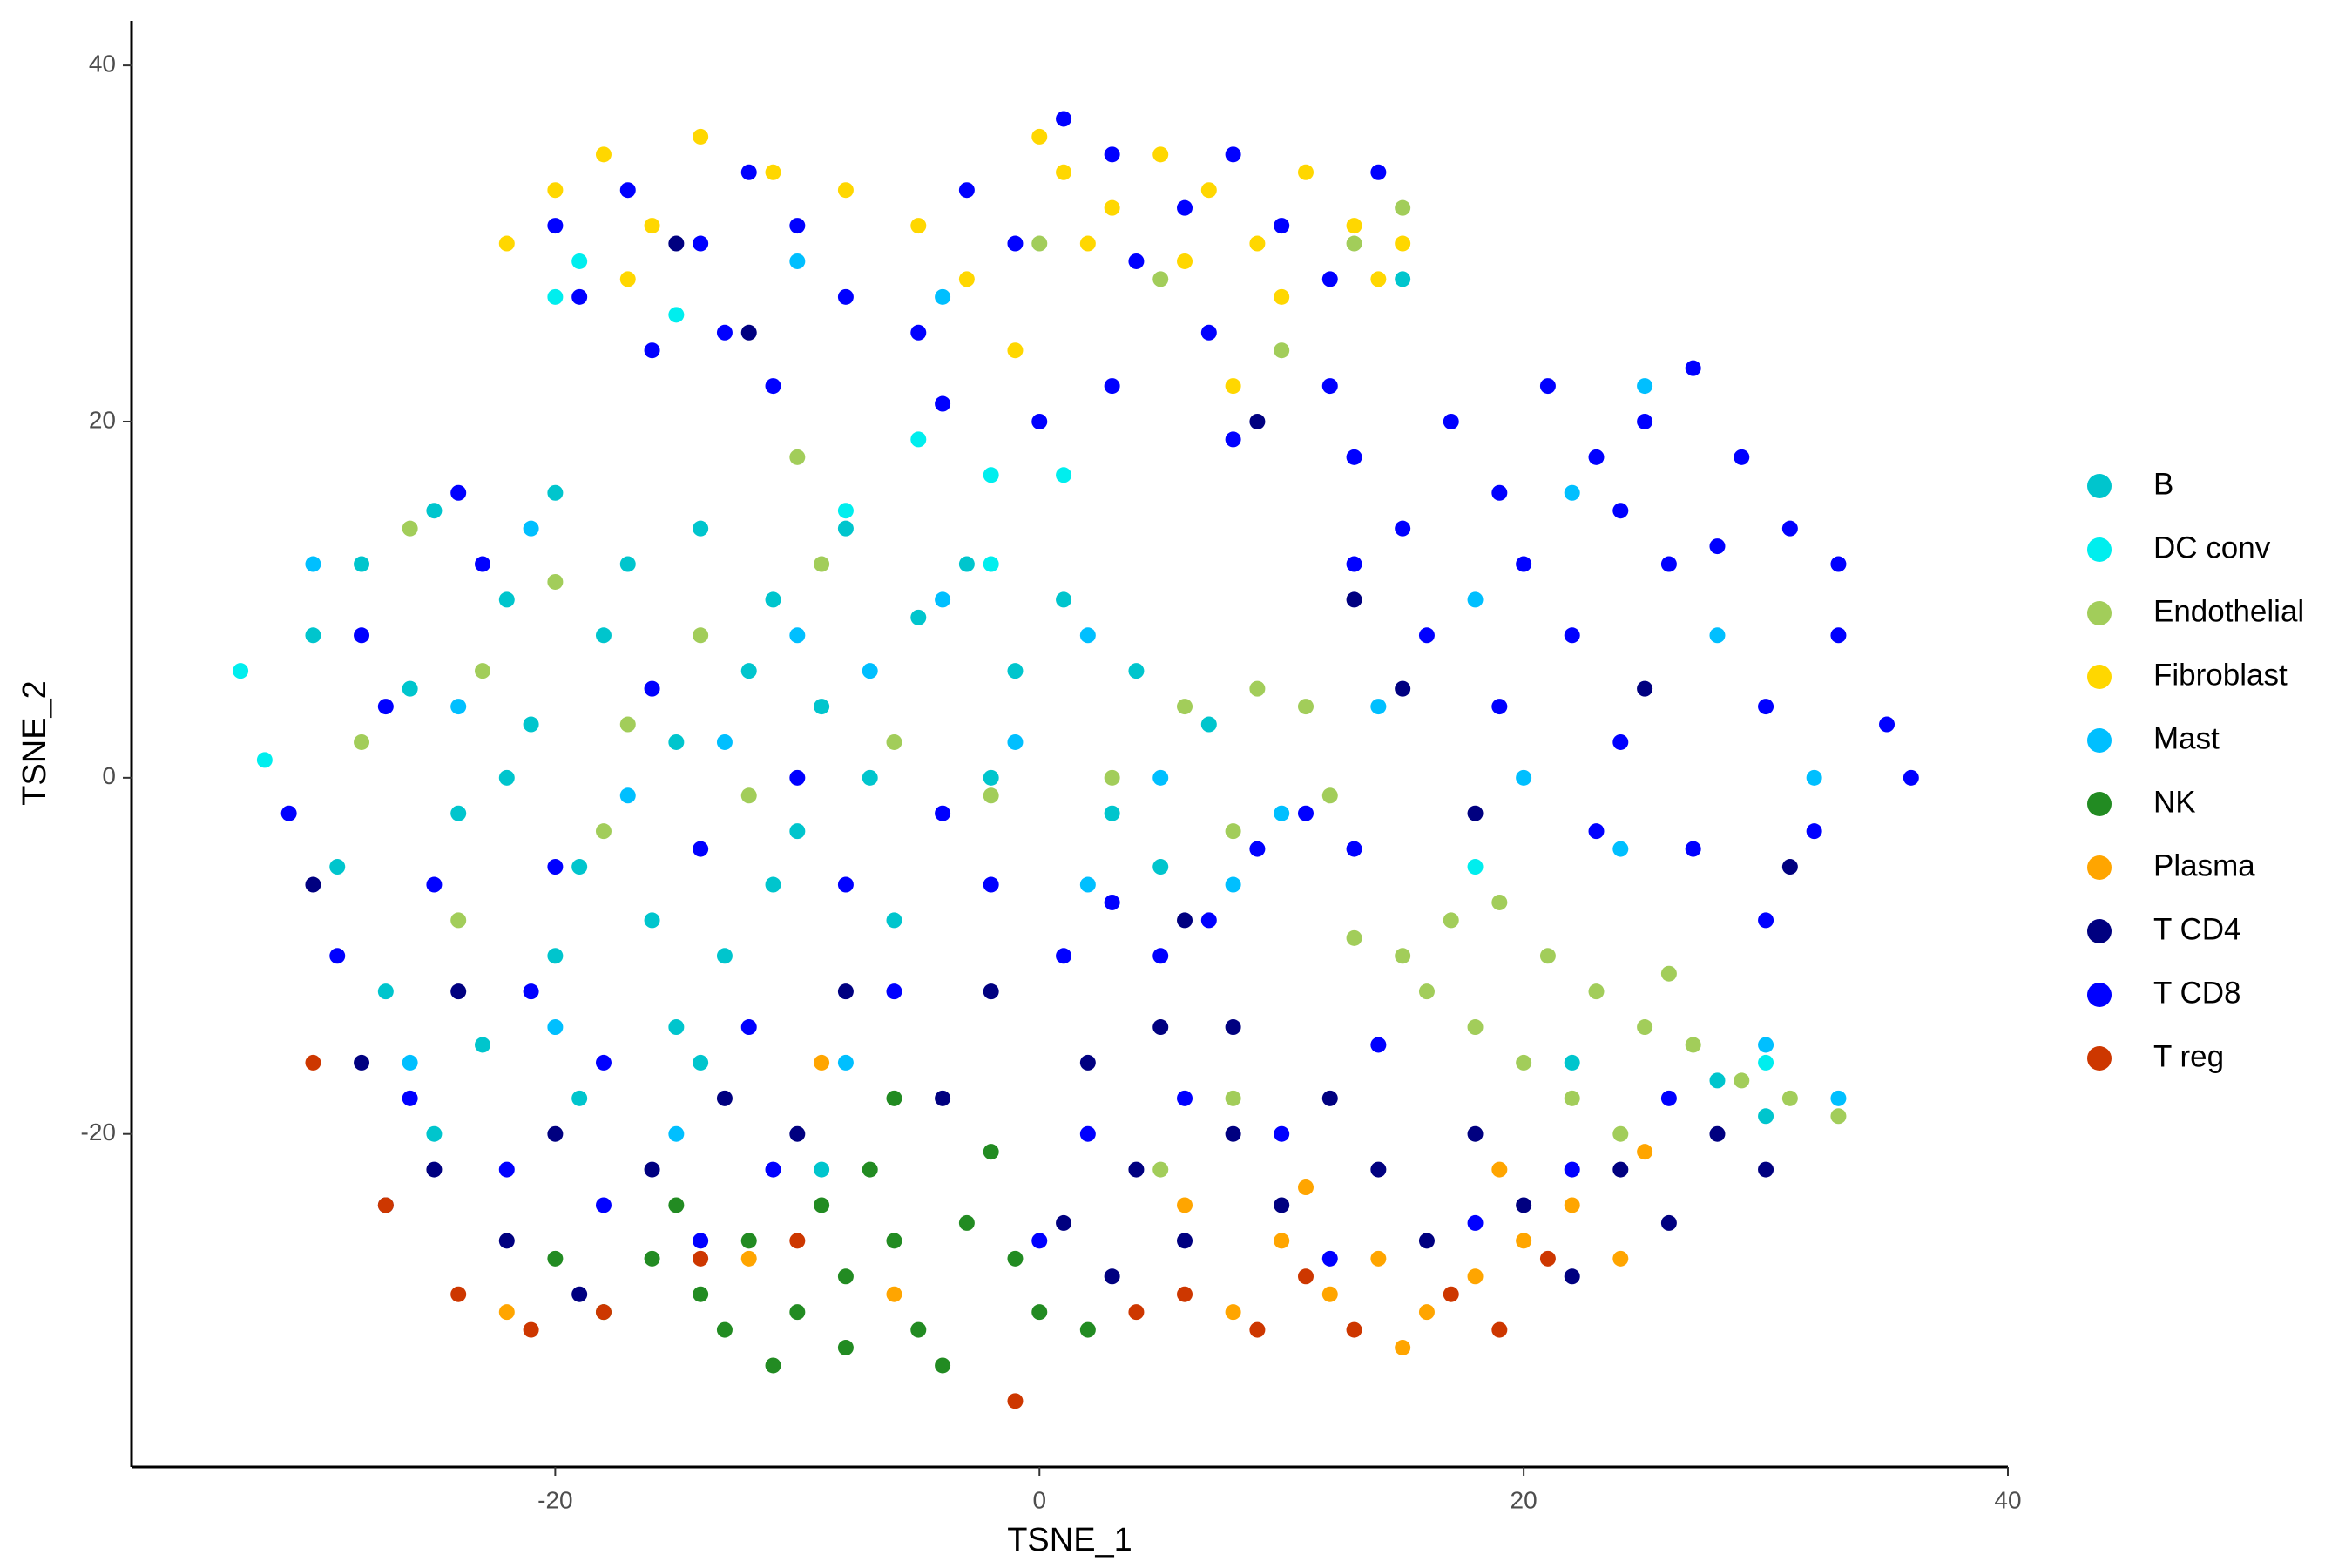  What do you see at coordinates (98, 1132) in the screenshot?
I see `y-tick-label: -20` at bounding box center [98, 1132].